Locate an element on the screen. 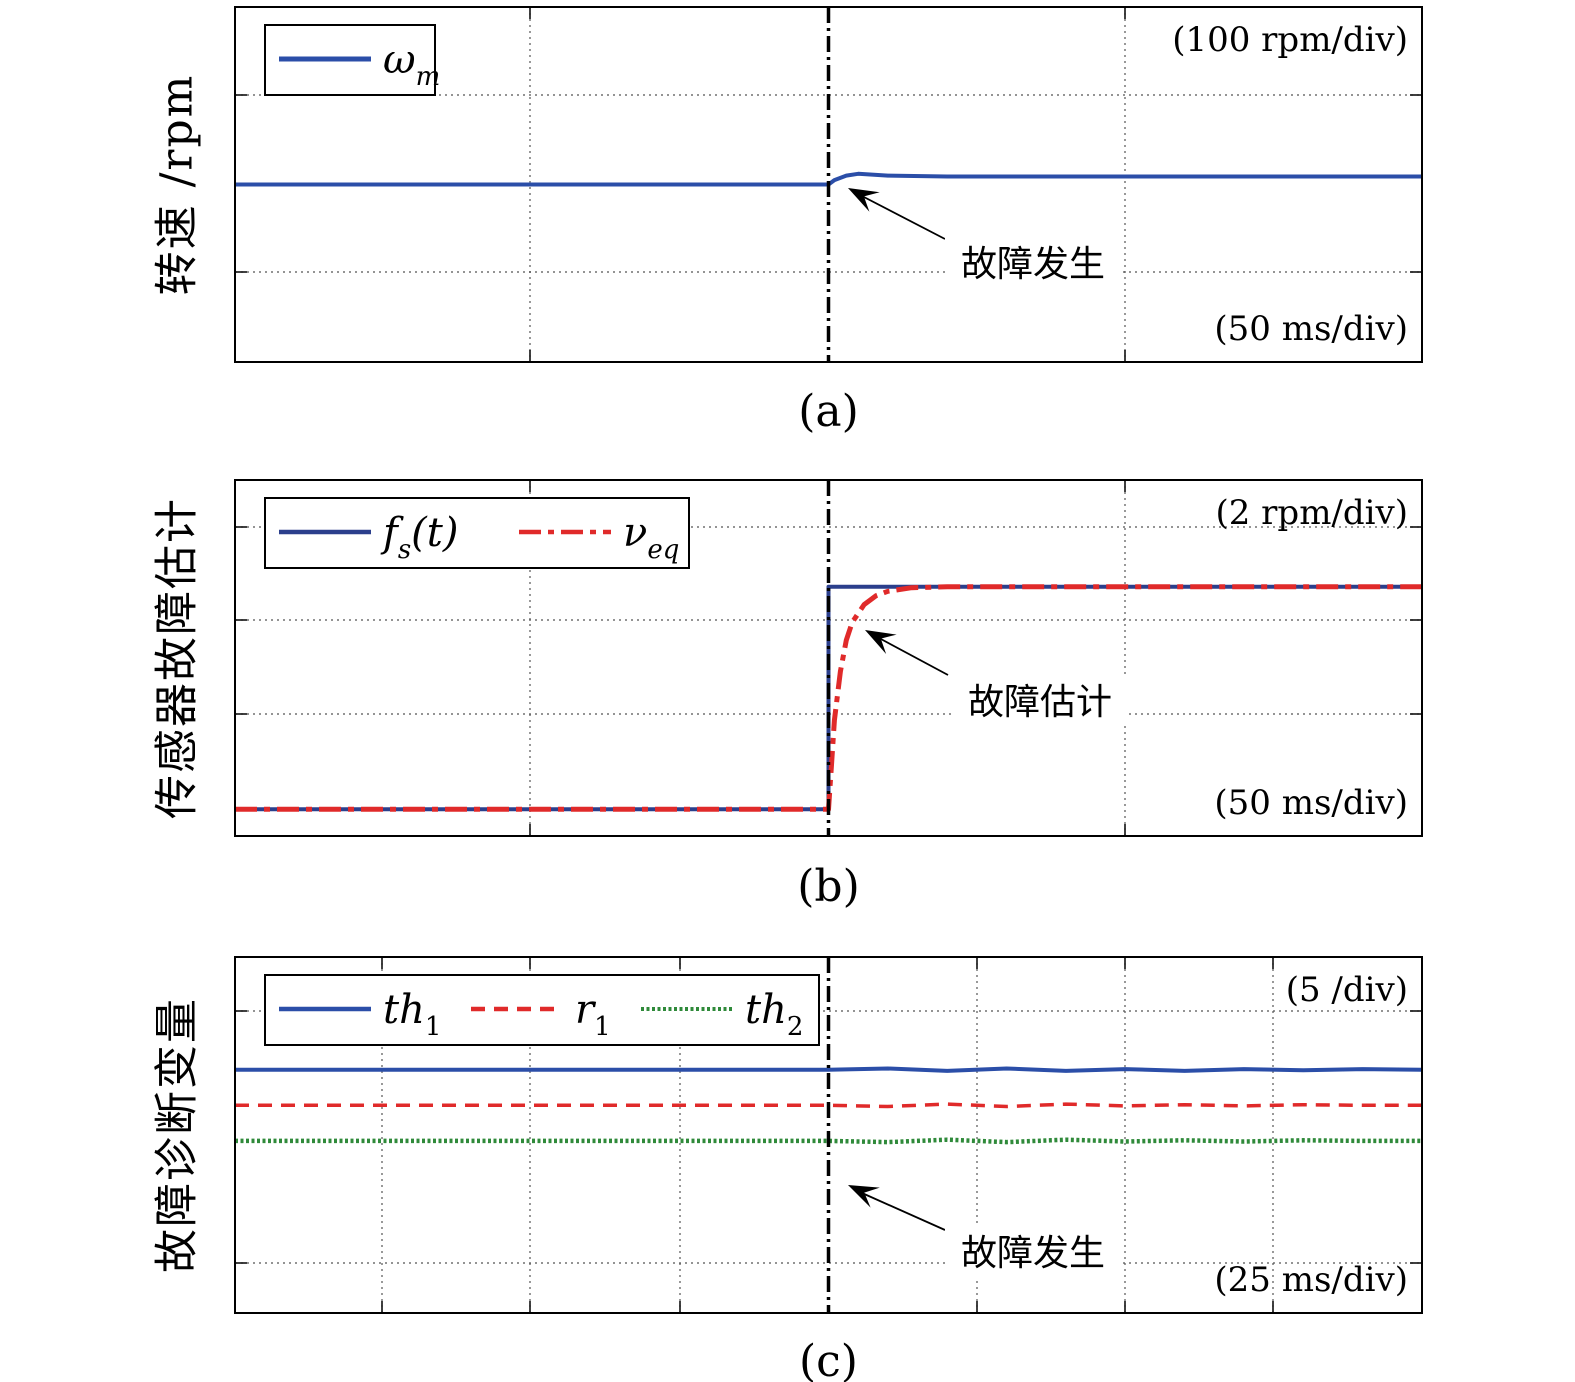 This screenshot has height=1382, width=1575. legend-label-th1: th1 is located at coordinates (412, 1014).